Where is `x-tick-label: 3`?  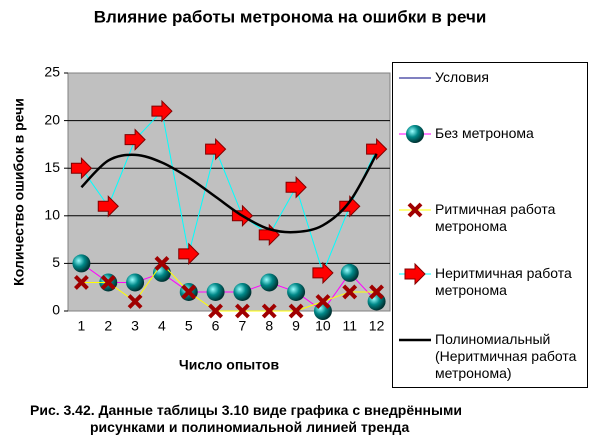 x-tick-label: 3 is located at coordinates (135, 326).